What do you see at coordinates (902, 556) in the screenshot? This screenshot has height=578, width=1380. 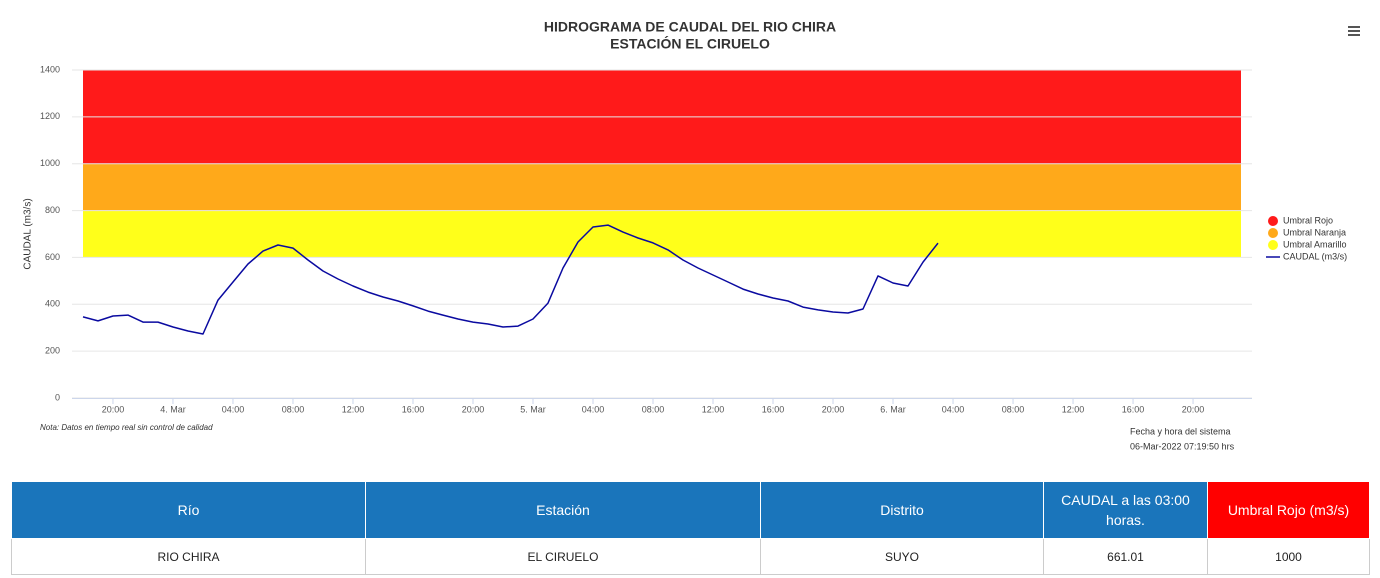 I see `cell: SUYO` at bounding box center [902, 556].